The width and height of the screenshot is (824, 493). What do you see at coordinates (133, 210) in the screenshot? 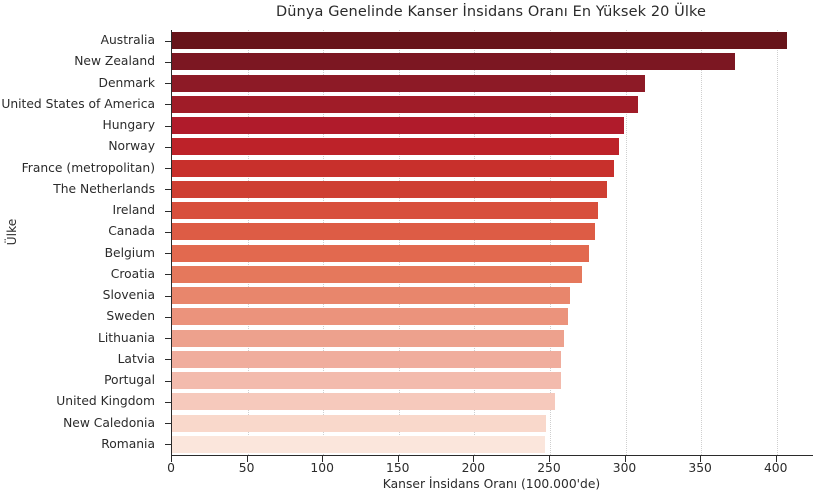
I see `y-ticklabel: Ireland` at bounding box center [133, 210].